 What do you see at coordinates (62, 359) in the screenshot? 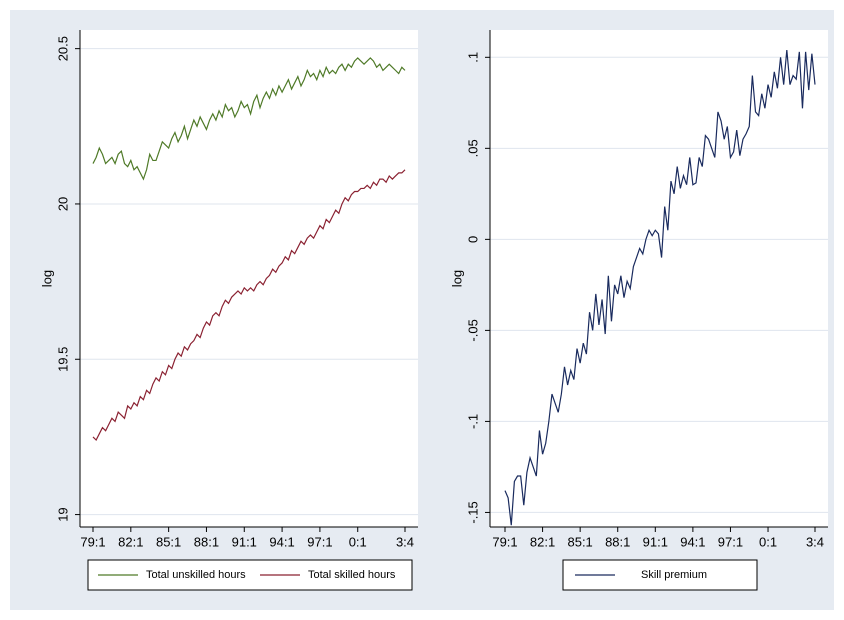
I see `y-tick-label: 19.5` at bounding box center [62, 359].